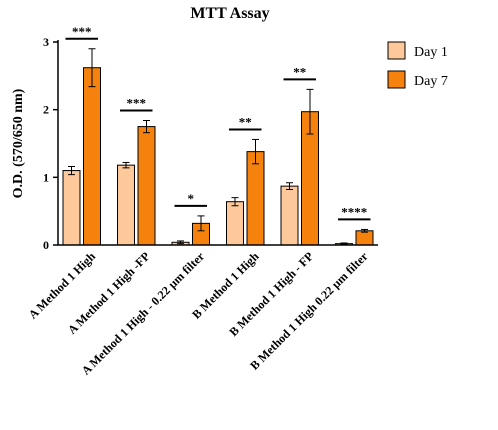  I want to click on legend: Day 1 Day 7, so click(417, 65).